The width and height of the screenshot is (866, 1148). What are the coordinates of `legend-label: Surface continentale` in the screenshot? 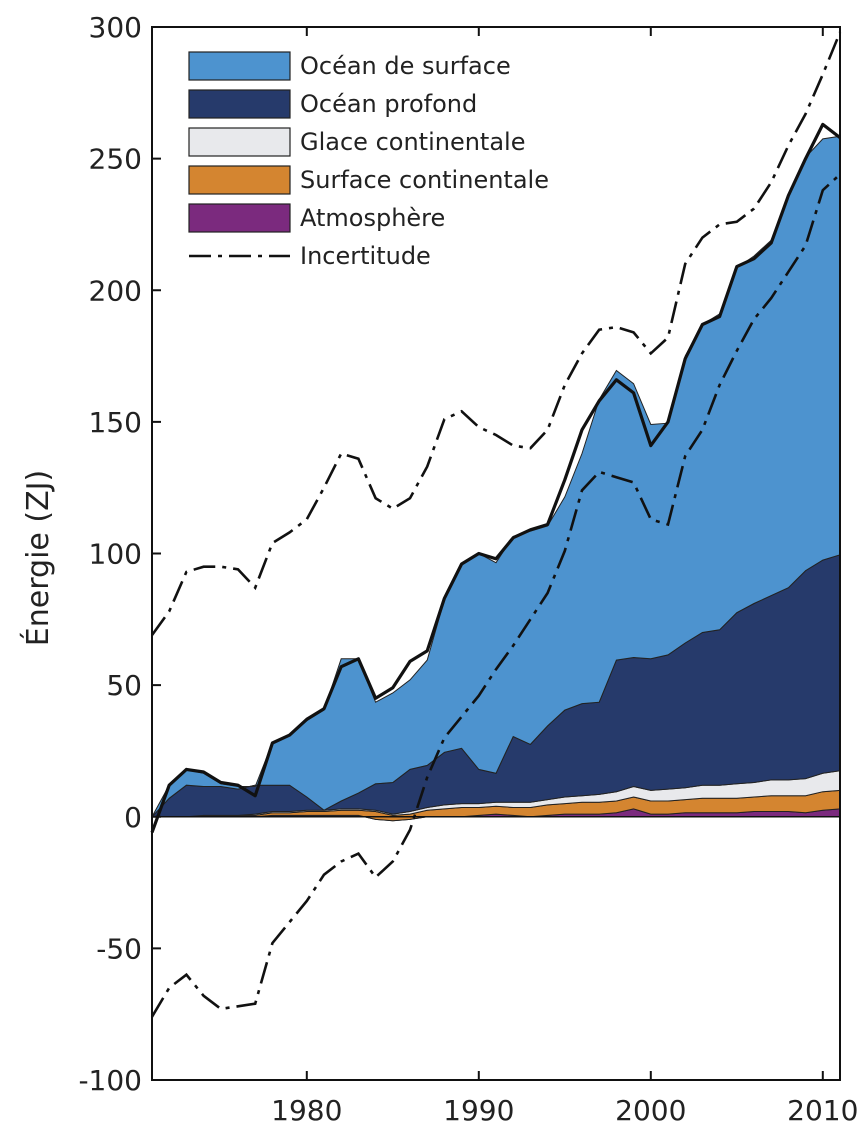 It's located at (424, 180).